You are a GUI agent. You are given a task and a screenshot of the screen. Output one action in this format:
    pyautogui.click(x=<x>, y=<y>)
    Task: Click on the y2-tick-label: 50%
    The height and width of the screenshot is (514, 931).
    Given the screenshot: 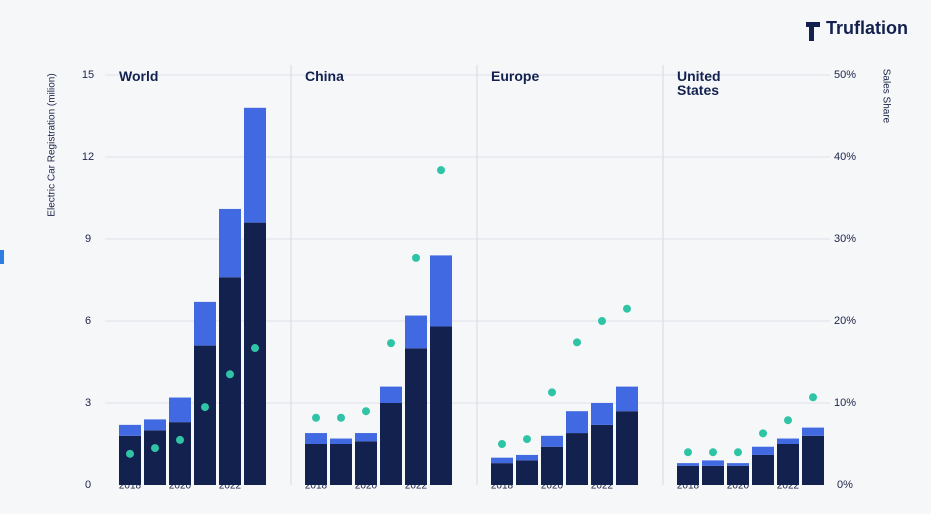 What is the action you would take?
    pyautogui.click(x=845, y=75)
    